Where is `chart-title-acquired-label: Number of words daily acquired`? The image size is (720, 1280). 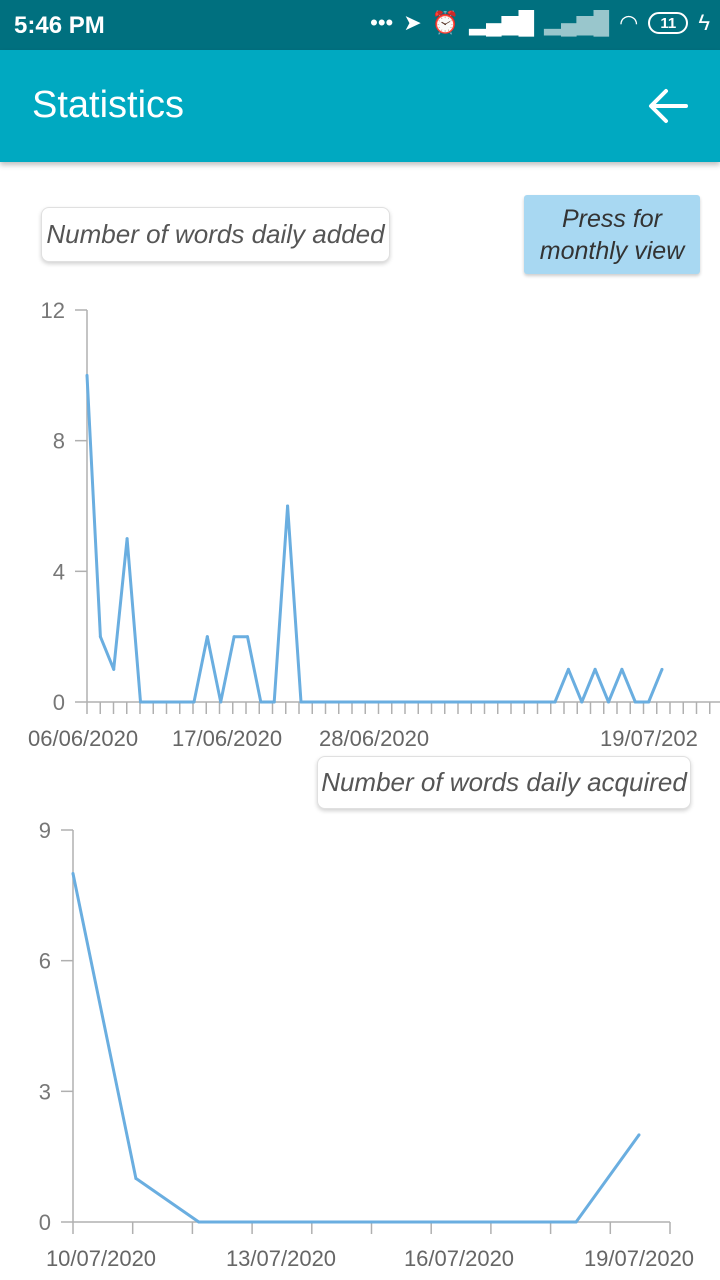
chart-title-acquired-label: Number of words daily acquired is located at coordinates (504, 782).